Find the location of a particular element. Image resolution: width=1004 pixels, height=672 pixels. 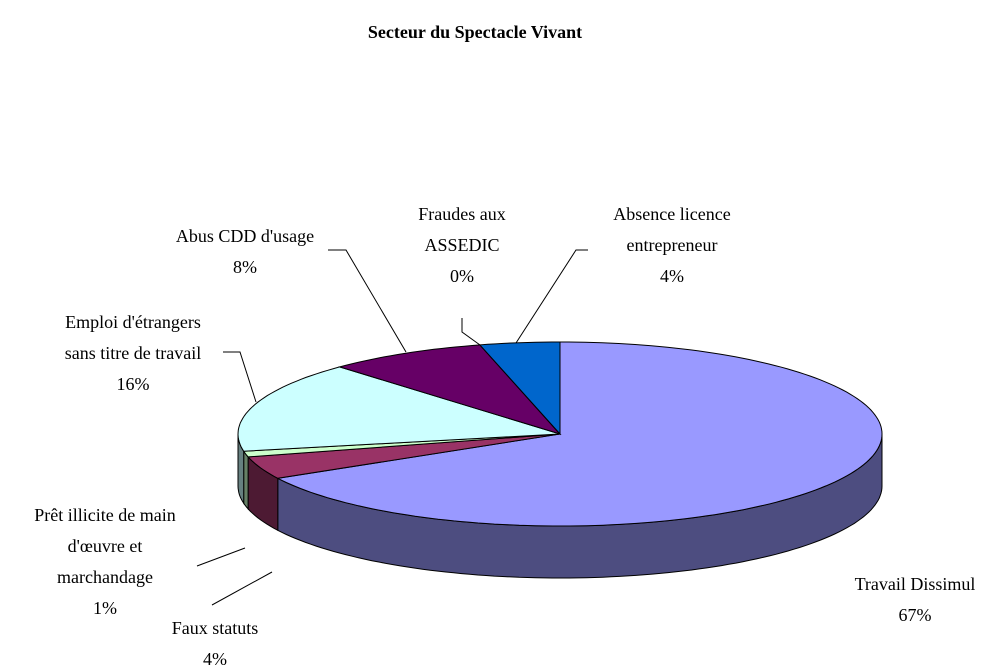

label-line: Absence licence is located at coordinates (671, 214).